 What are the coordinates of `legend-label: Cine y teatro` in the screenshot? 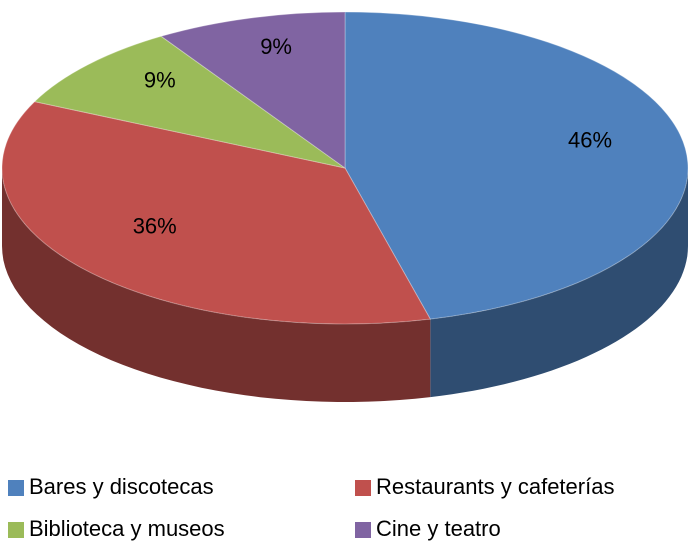 It's located at (438, 528).